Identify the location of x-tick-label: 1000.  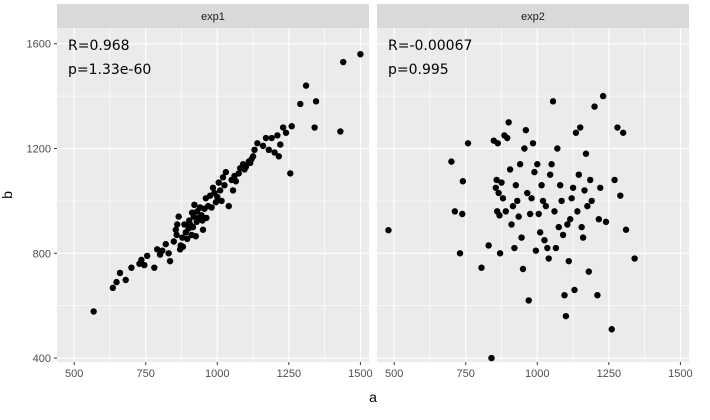
(217, 374).